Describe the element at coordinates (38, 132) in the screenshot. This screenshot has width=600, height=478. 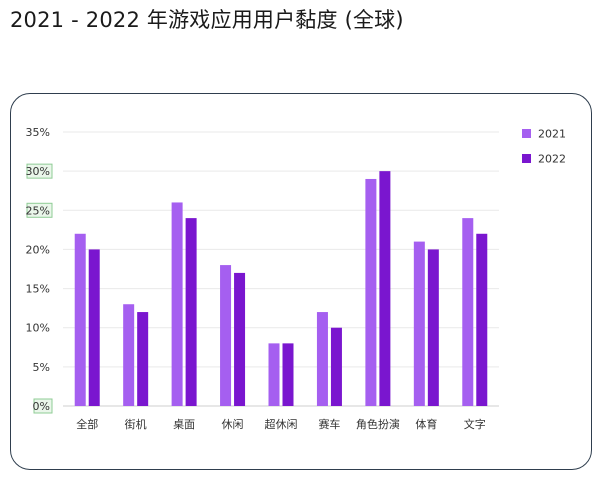
I see `y-tick-label: 35%` at that location.